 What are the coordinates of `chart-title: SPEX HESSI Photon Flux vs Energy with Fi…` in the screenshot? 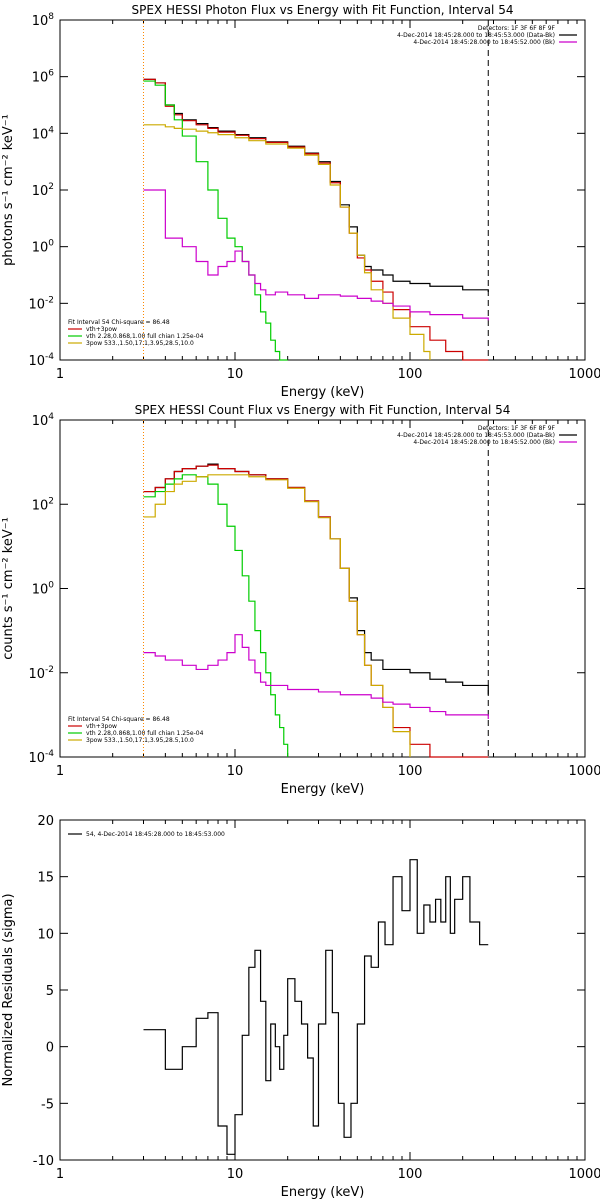 It's located at (323, 10).